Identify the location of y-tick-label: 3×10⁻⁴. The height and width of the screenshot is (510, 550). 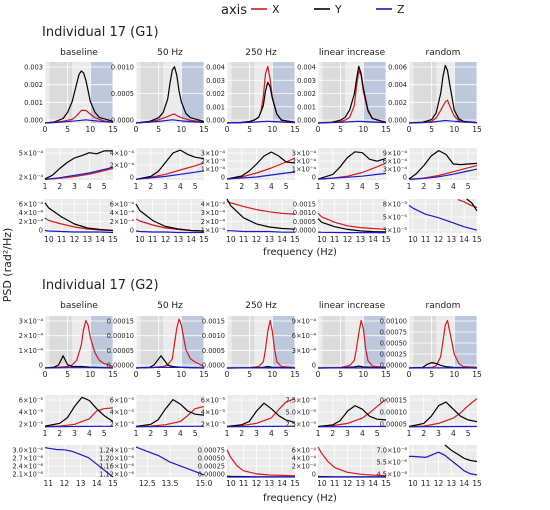
(31, 322).